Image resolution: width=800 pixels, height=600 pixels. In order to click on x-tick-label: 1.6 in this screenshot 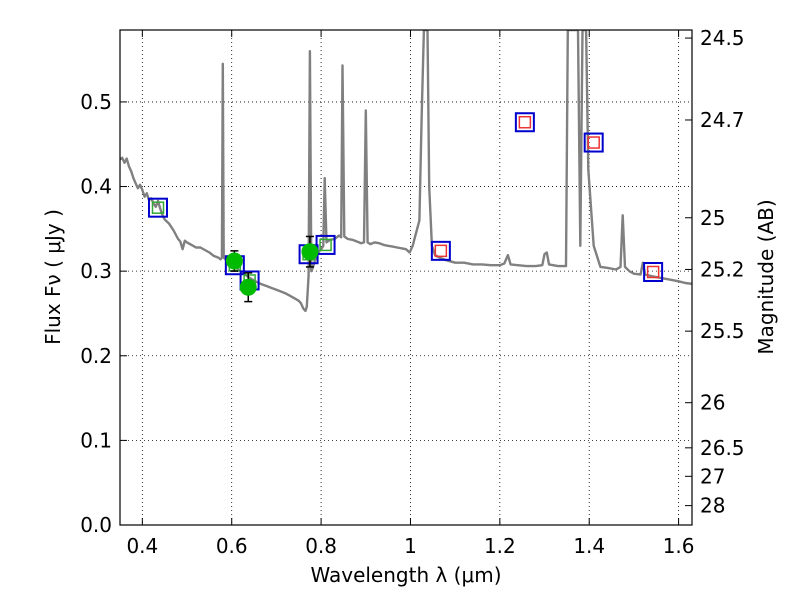, I will do `click(679, 546)`.